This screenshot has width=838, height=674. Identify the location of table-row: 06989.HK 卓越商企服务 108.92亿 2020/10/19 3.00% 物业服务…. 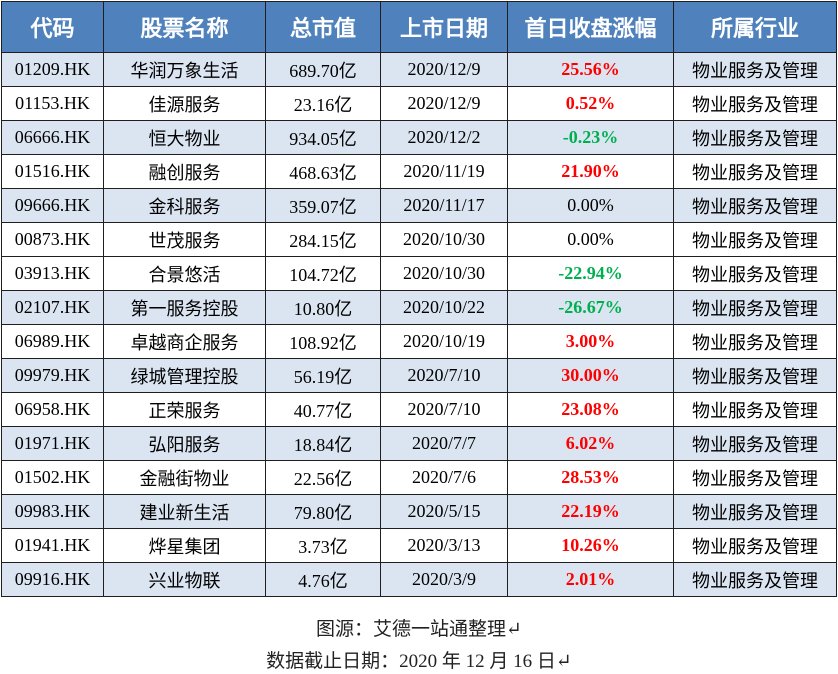
(419, 341).